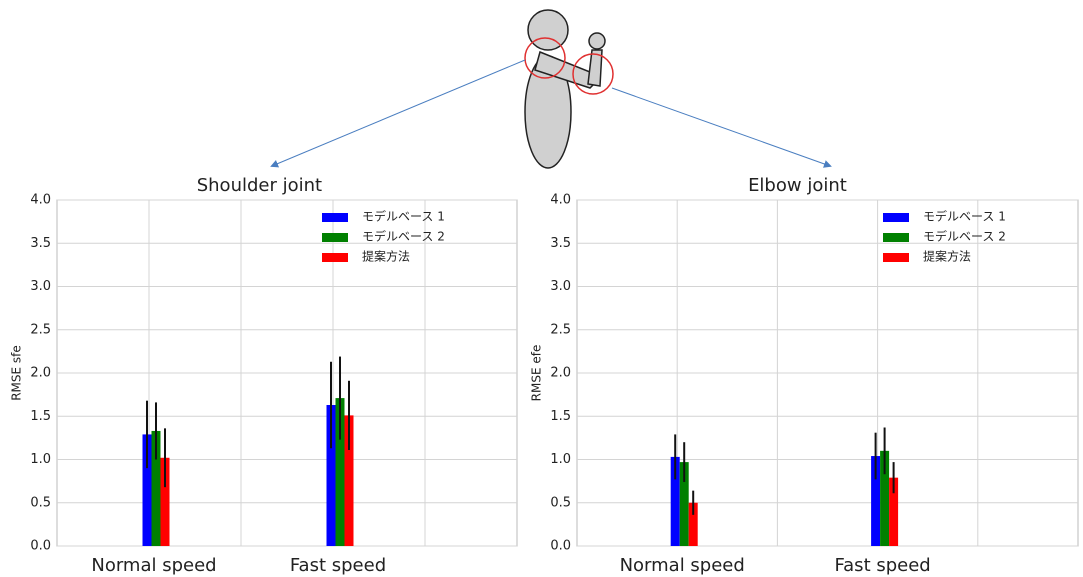 The width and height of the screenshot is (1083, 577). Describe the element at coordinates (797, 185) in the screenshot. I see `chart-title: Elbow joint` at that location.